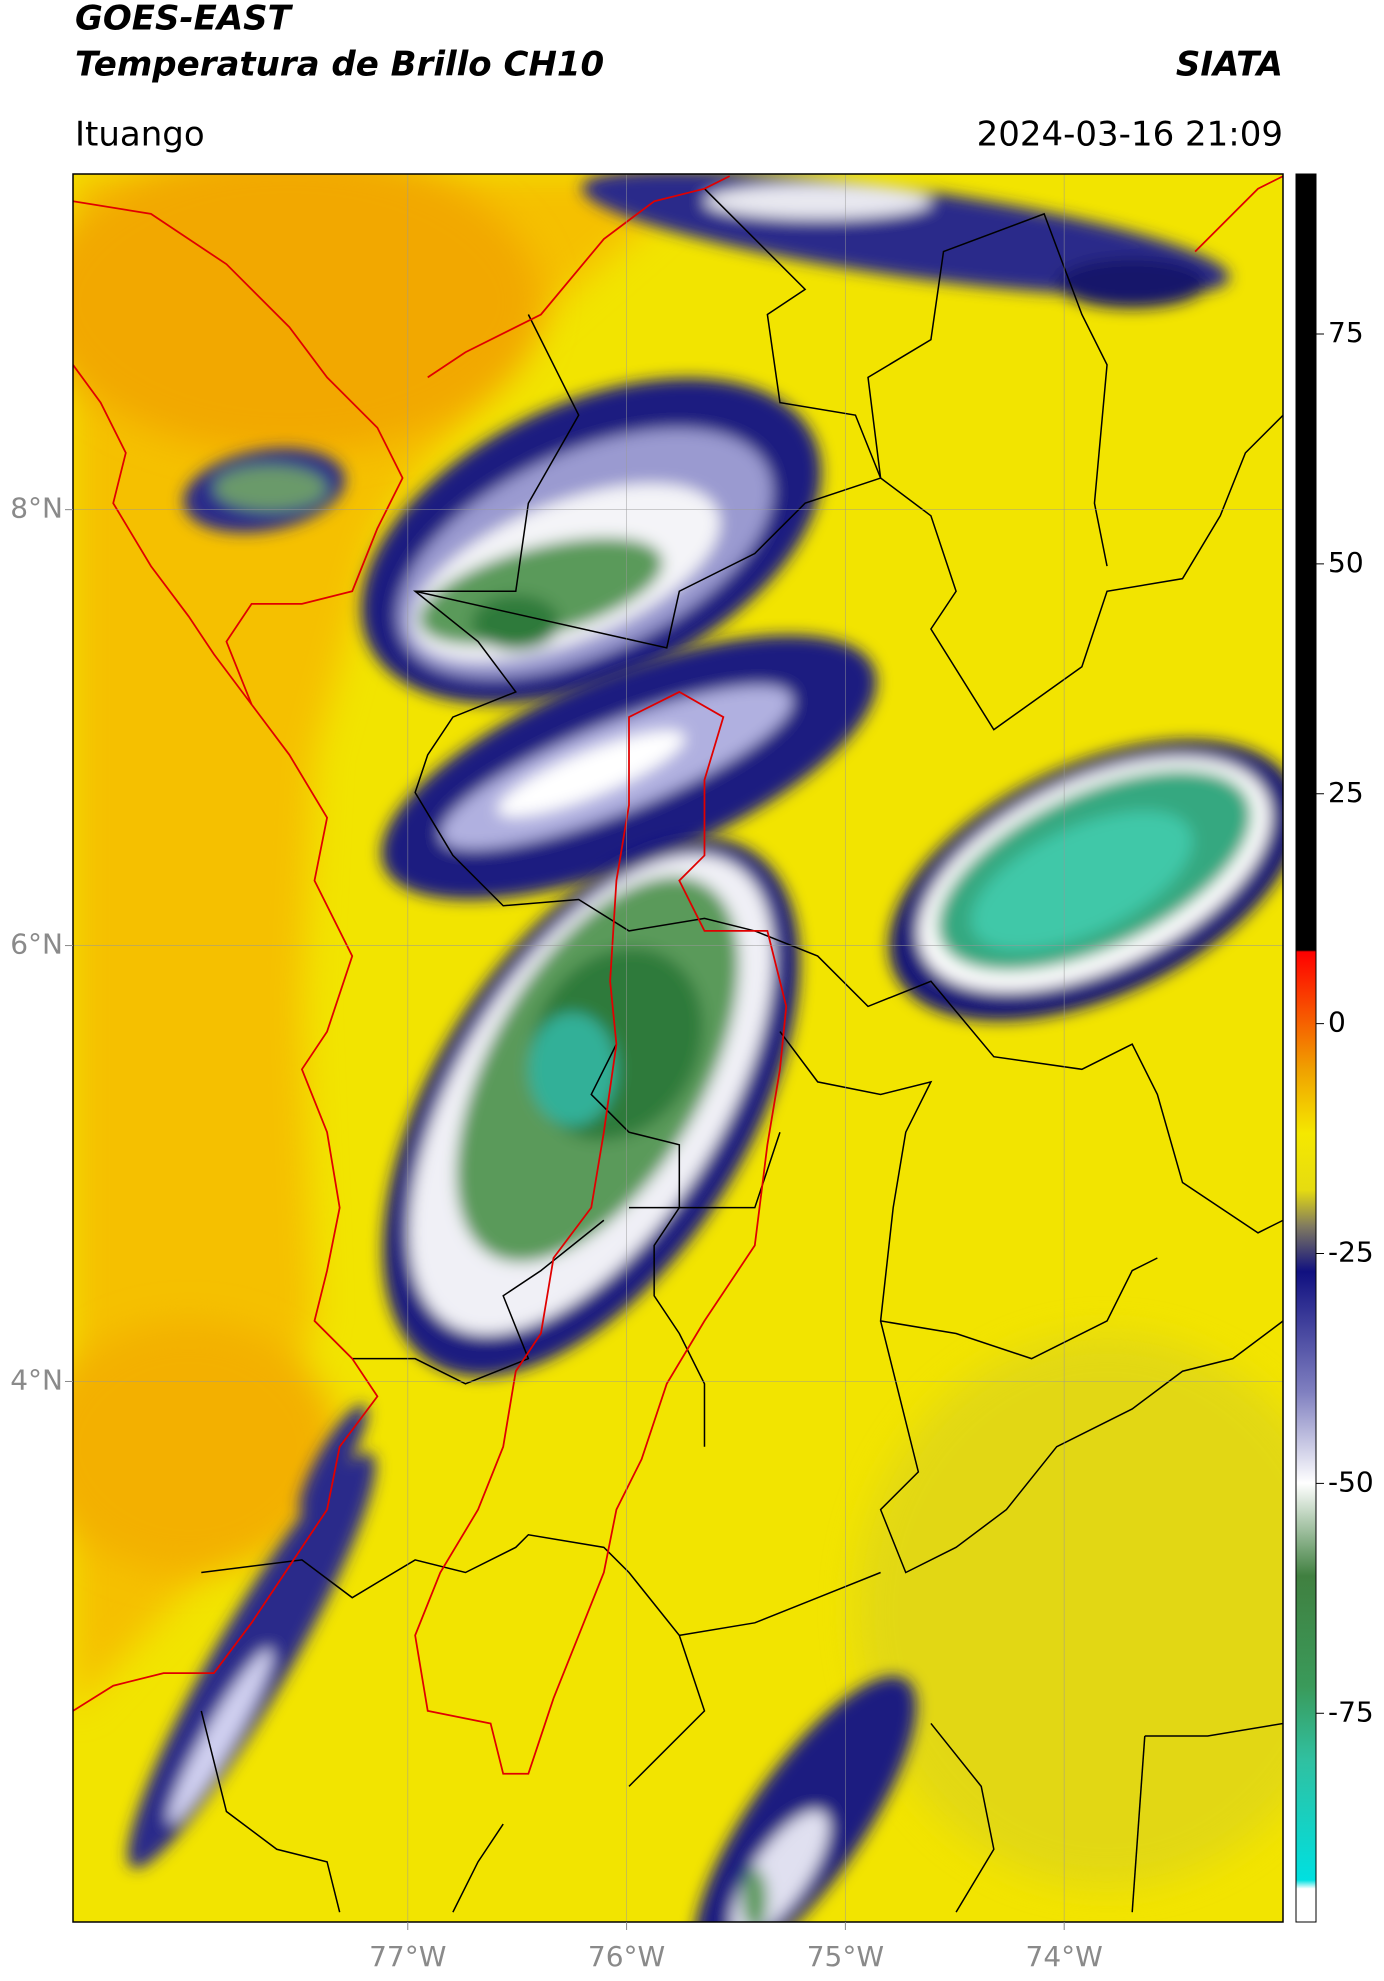 Image resolution: width=1384 pixels, height=1981 pixels. Describe the element at coordinates (1229, 65) in the screenshot. I see `organization: SIATA` at that location.